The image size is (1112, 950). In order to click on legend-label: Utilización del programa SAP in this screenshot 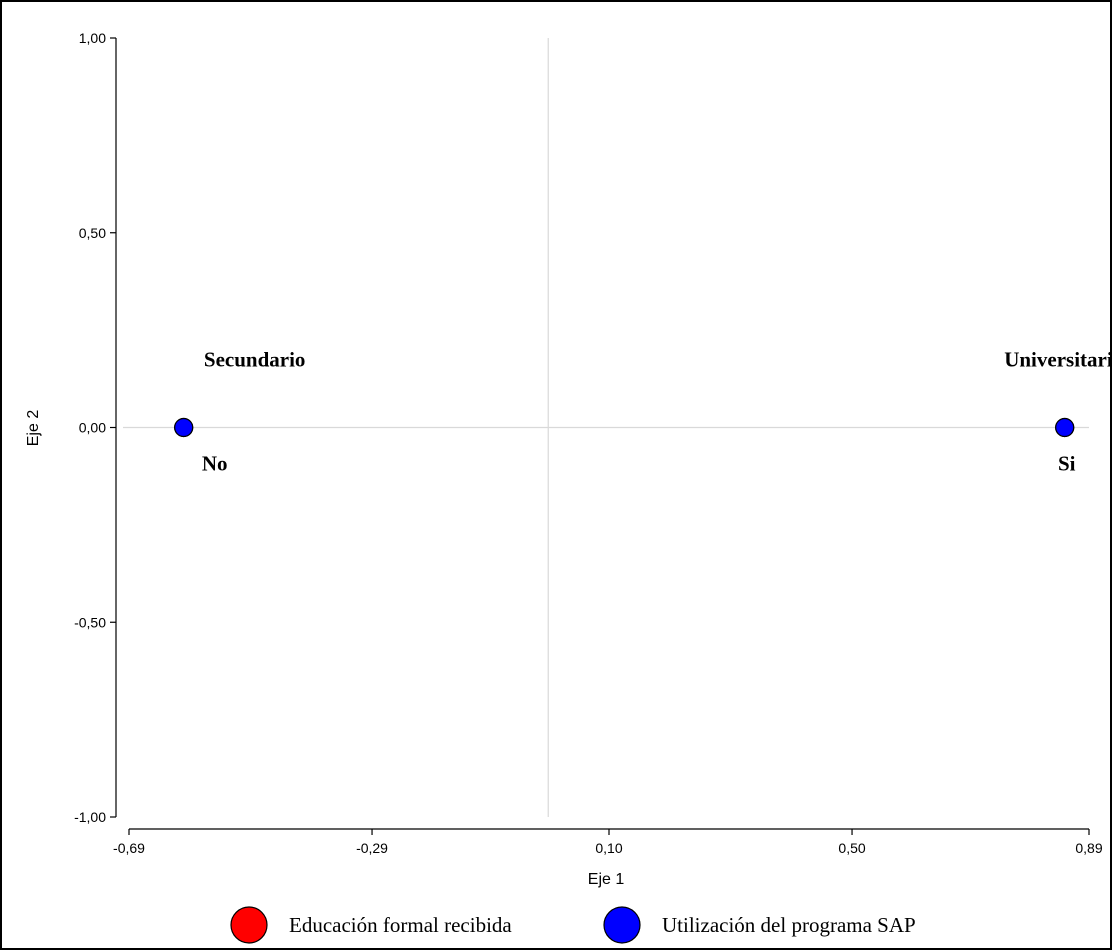, I will do `click(789, 925)`.